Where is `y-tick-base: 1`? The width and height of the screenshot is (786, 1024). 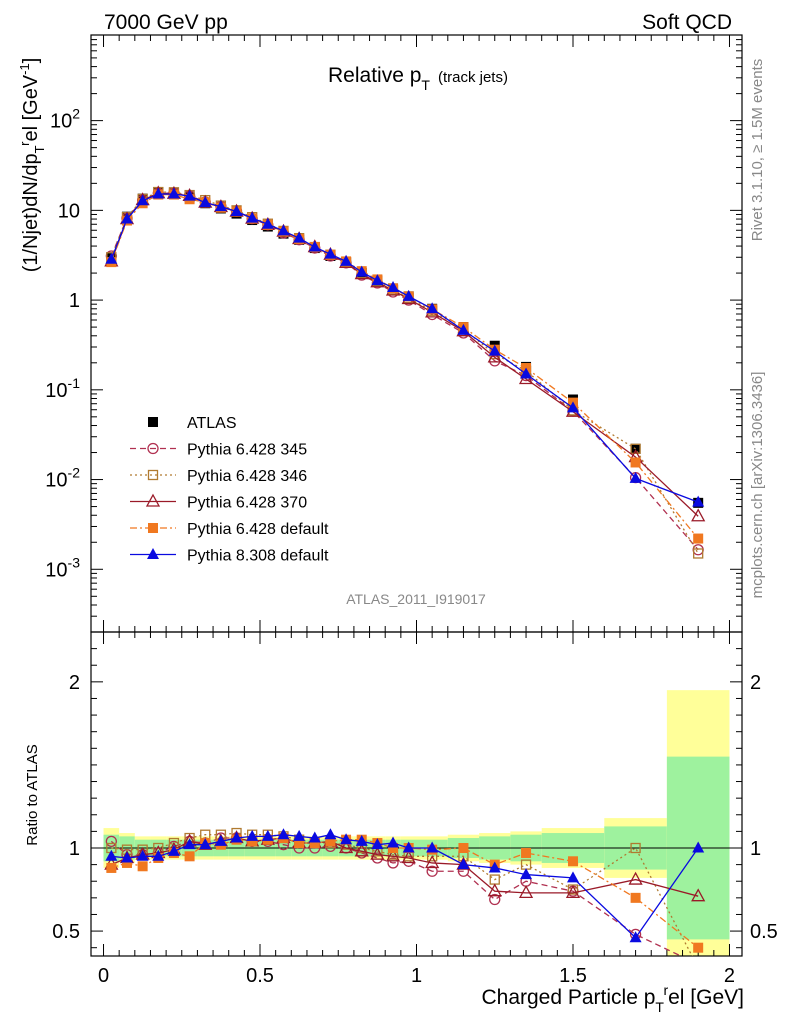
y-tick-base: 1 is located at coordinates (74, 301).